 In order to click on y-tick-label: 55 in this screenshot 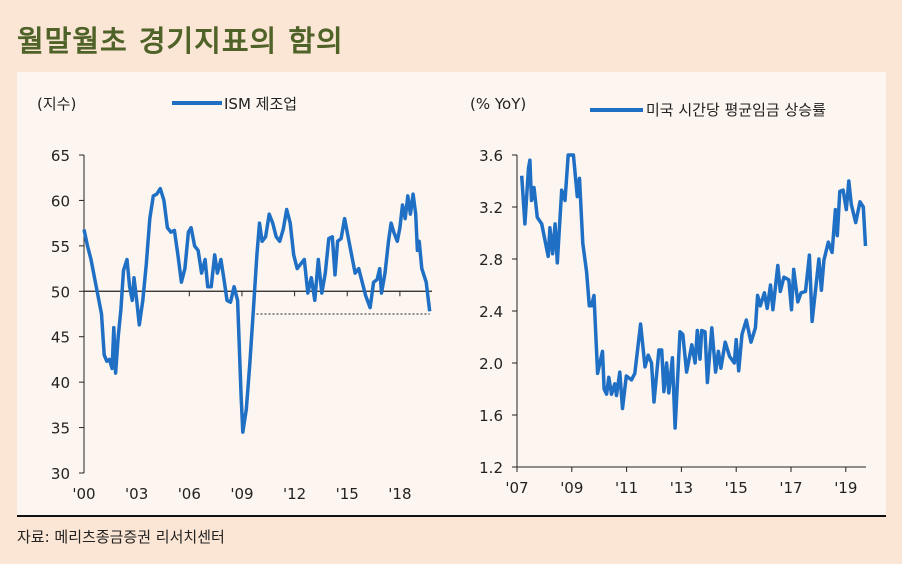, I will do `click(60, 247)`.